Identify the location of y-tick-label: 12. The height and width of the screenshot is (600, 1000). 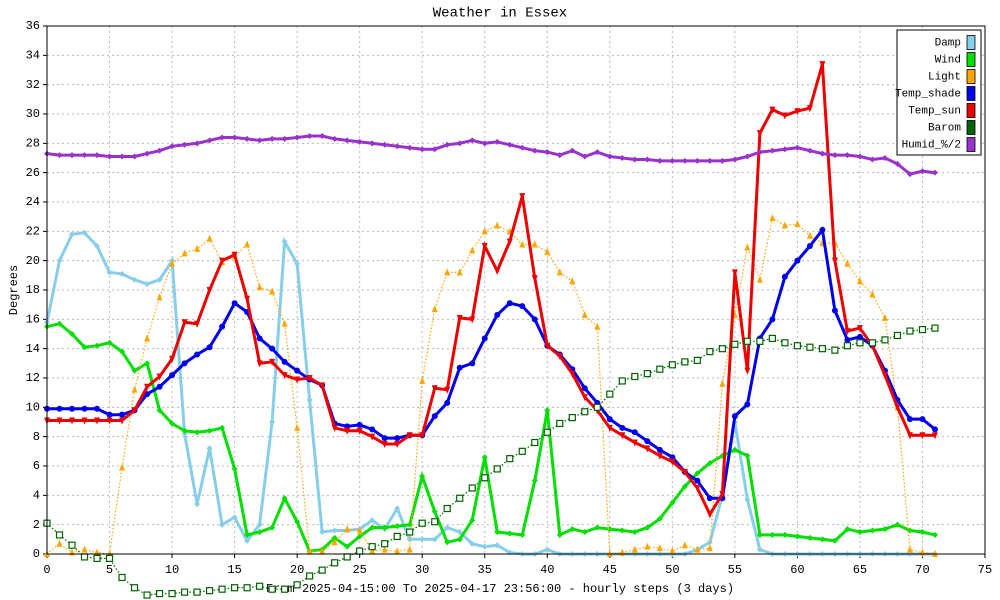
(33, 378).